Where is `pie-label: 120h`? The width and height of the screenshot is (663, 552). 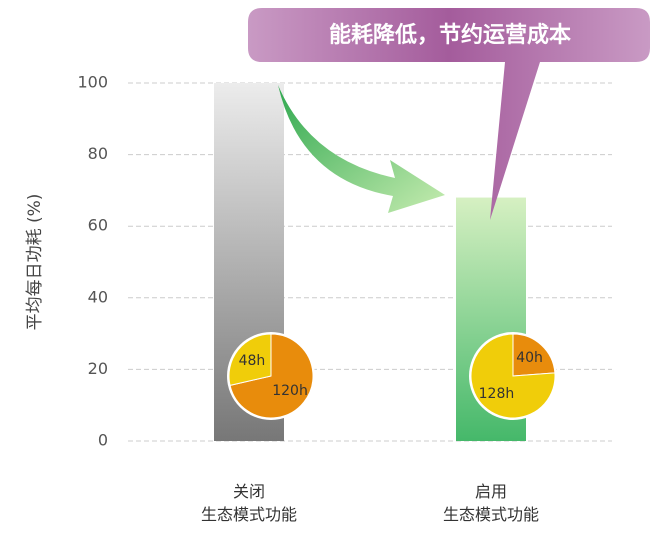 pie-label: 120h is located at coordinates (290, 391).